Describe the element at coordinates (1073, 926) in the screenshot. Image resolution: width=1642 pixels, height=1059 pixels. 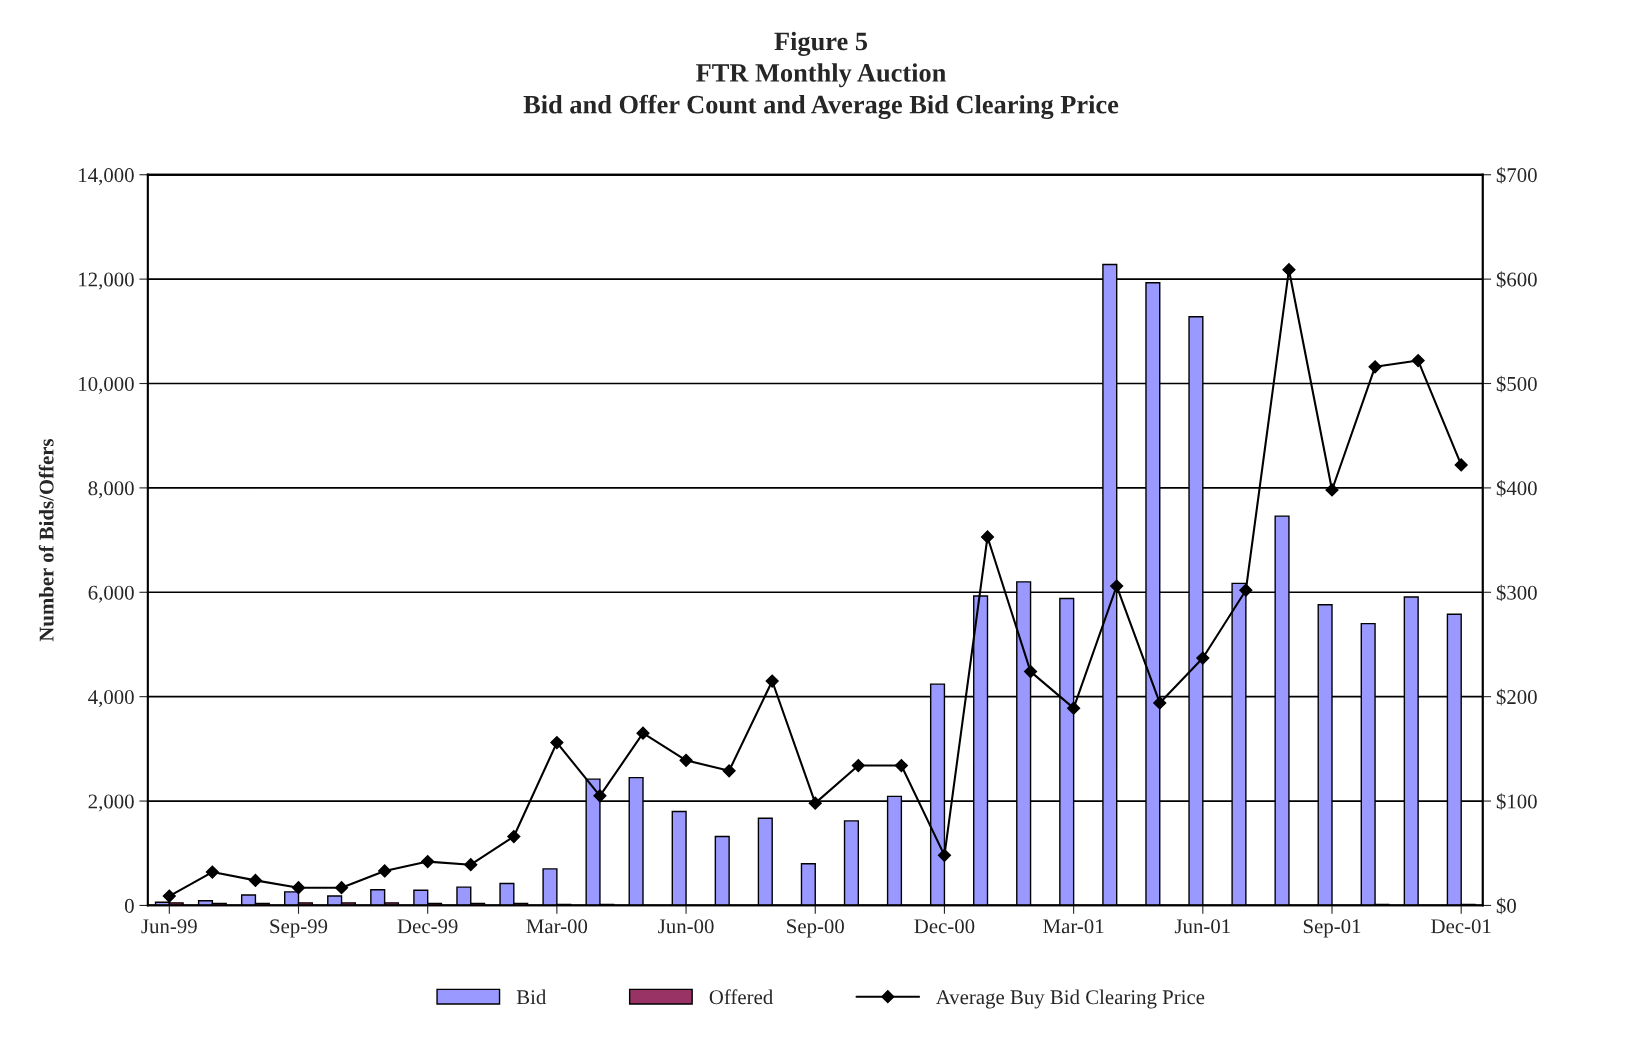
I see `x-tick-label: Mar-01` at that location.